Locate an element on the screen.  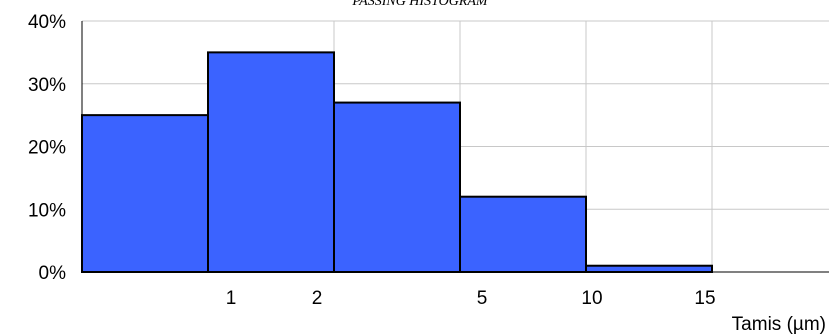
x-tick-label: 10 is located at coordinates (591, 298).